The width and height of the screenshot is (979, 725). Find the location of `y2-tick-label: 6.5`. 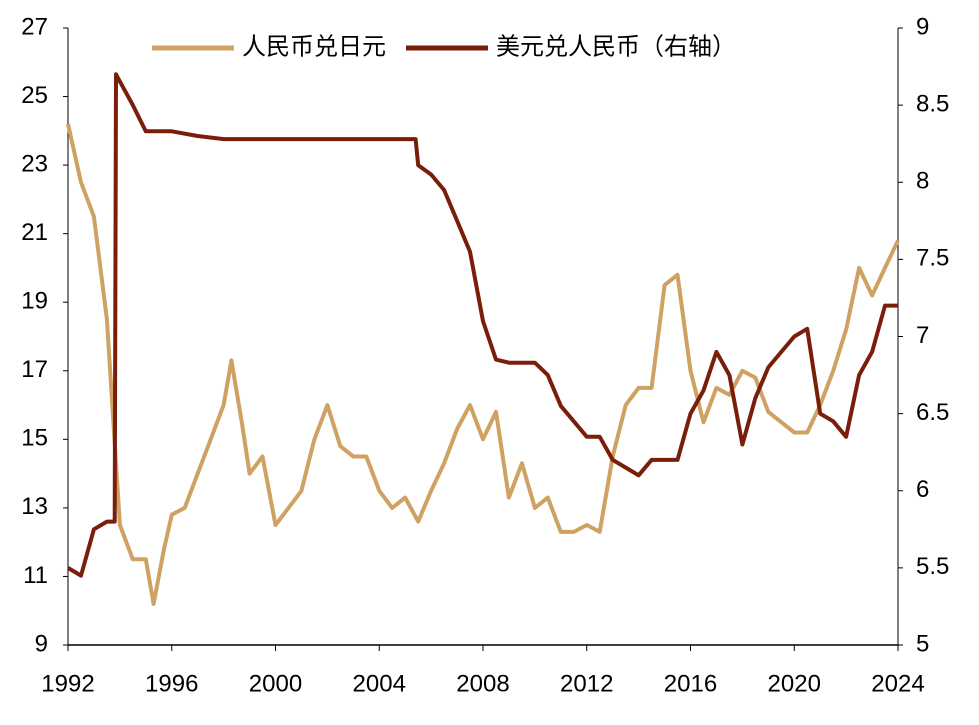

y2-tick-label: 6.5 is located at coordinates (932, 412).